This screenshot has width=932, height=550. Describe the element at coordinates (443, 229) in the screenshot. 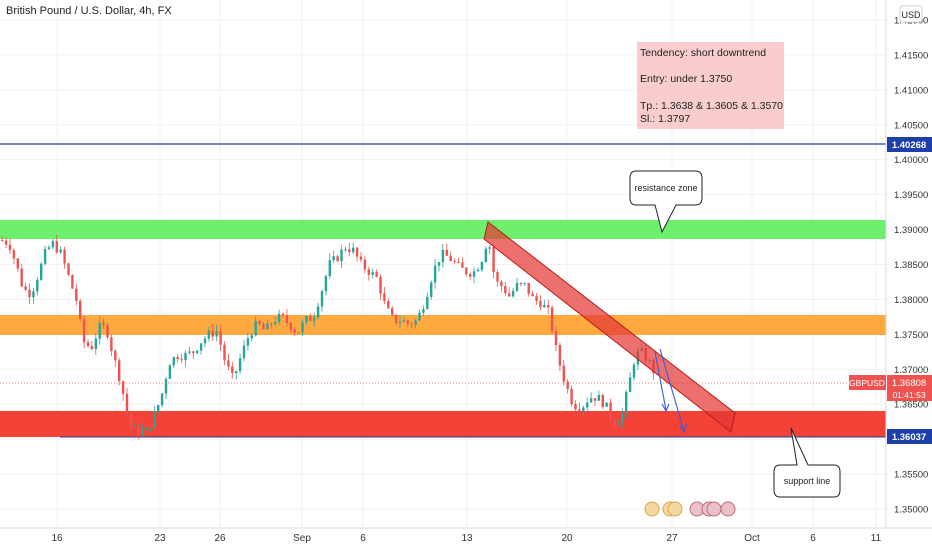

I see `resistance-zone` at that location.